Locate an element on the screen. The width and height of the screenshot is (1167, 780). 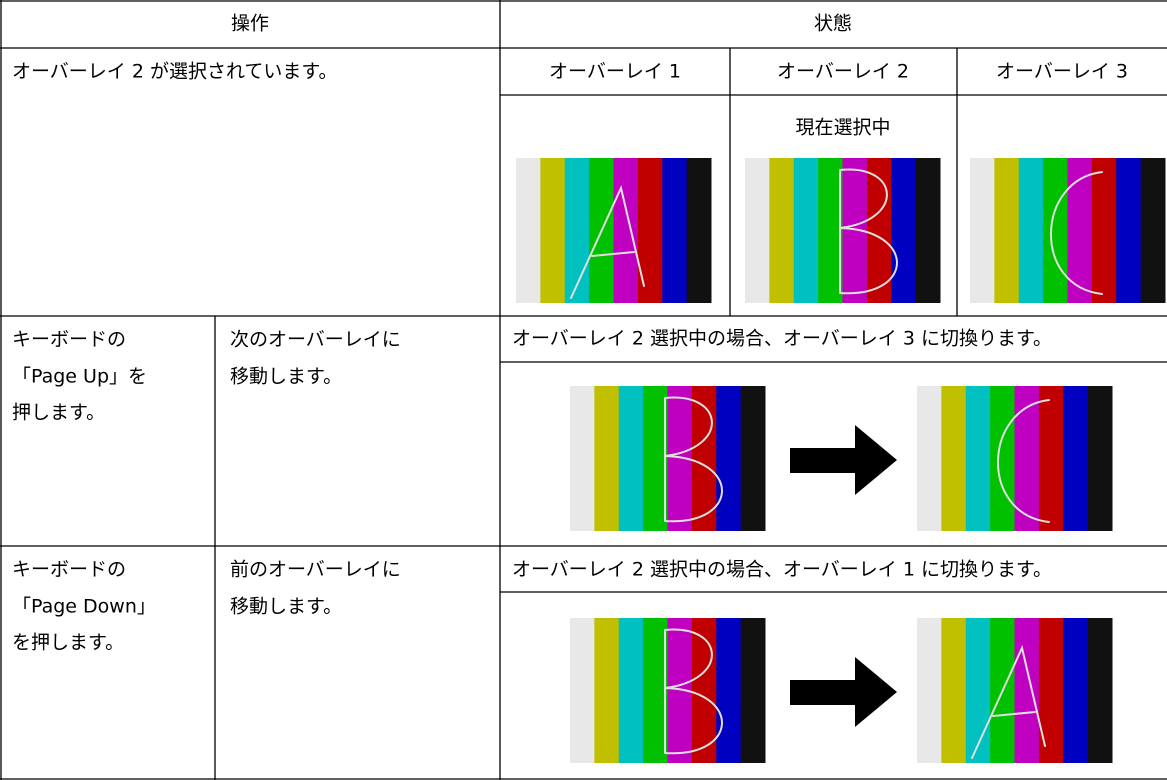
header-cell: 状態 is located at coordinates (833, 24).